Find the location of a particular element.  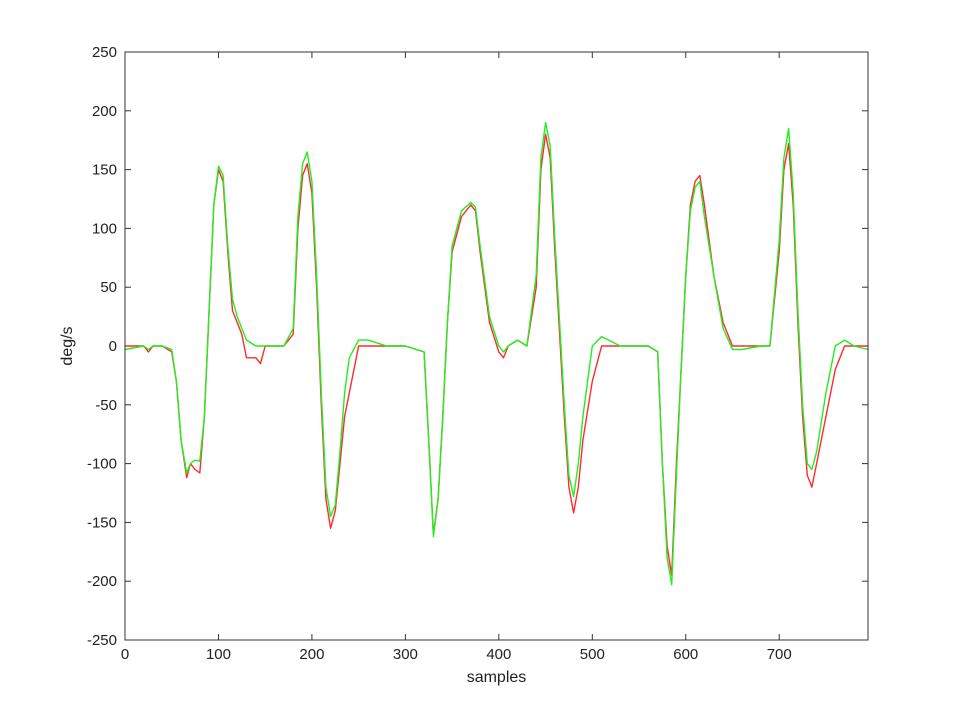

y-tick-label: -50 is located at coordinates (106, 405).